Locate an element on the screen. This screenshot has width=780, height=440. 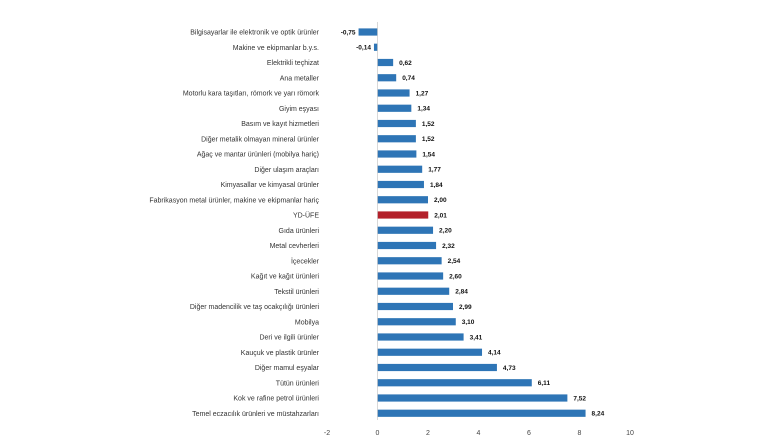
data-label: 1,34 is located at coordinates (423, 109).